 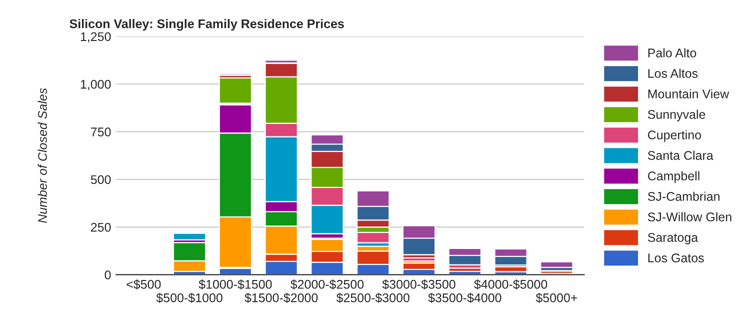 I want to click on legend-label: SJ-Willow Glen, so click(x=690, y=217).